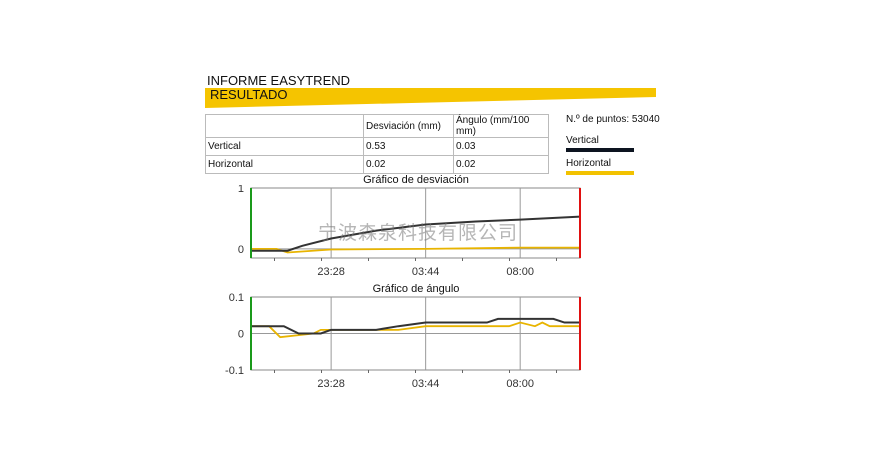 Image resolution: width=870 pixels, height=460 pixels. I want to click on section-banner: RESULTADO, so click(430, 97).